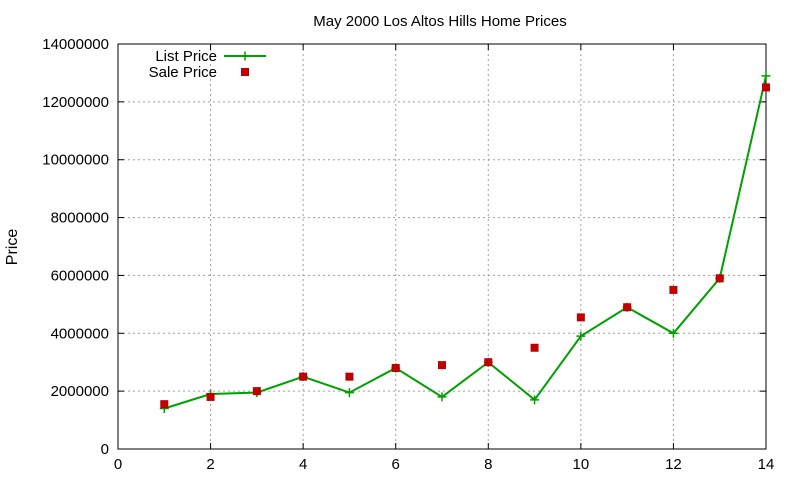  Describe the element at coordinates (80, 391) in the screenshot. I see `y-tick-label: 2000000` at that location.